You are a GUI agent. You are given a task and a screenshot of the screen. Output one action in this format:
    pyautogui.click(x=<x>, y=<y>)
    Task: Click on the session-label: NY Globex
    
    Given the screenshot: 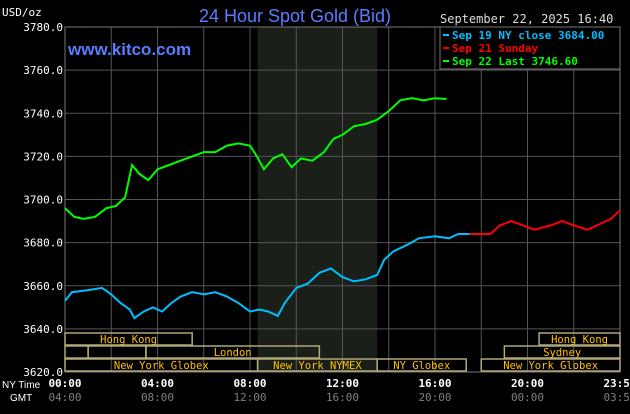 What is the action you would take?
    pyautogui.click(x=421, y=366)
    